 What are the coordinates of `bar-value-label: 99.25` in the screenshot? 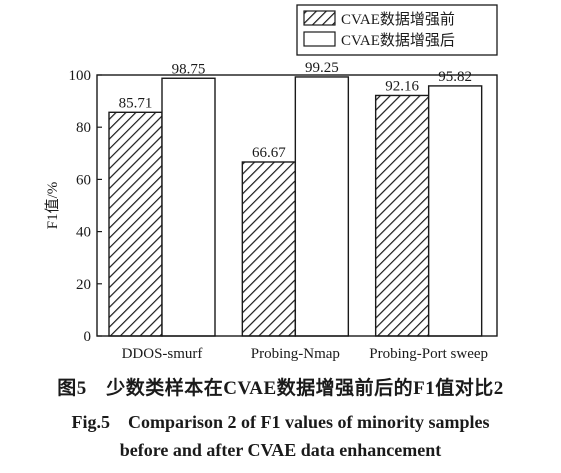 It's located at (322, 68).